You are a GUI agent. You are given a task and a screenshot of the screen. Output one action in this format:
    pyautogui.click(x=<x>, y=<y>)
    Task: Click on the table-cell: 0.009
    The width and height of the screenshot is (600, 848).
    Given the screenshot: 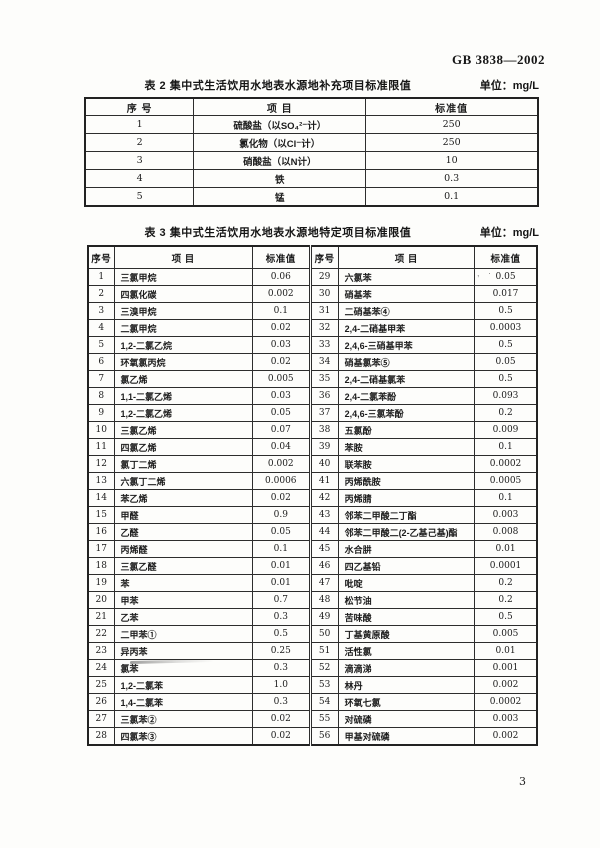 What is the action you would take?
    pyautogui.click(x=506, y=430)
    